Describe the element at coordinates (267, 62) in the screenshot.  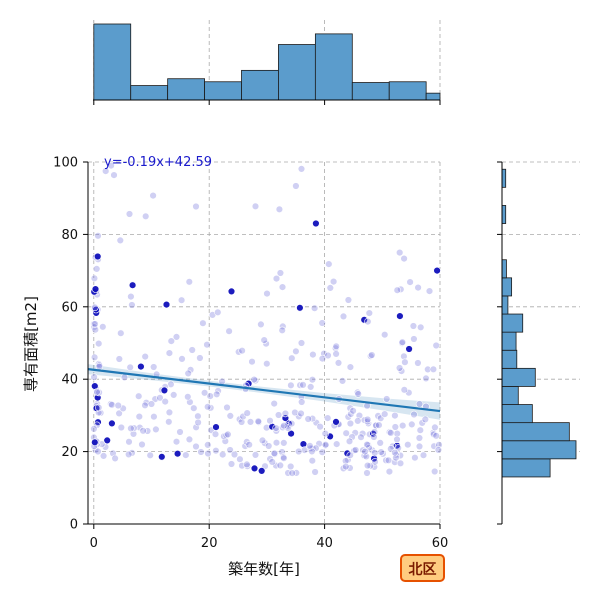
I see `top-marginal-histogram` at that location.